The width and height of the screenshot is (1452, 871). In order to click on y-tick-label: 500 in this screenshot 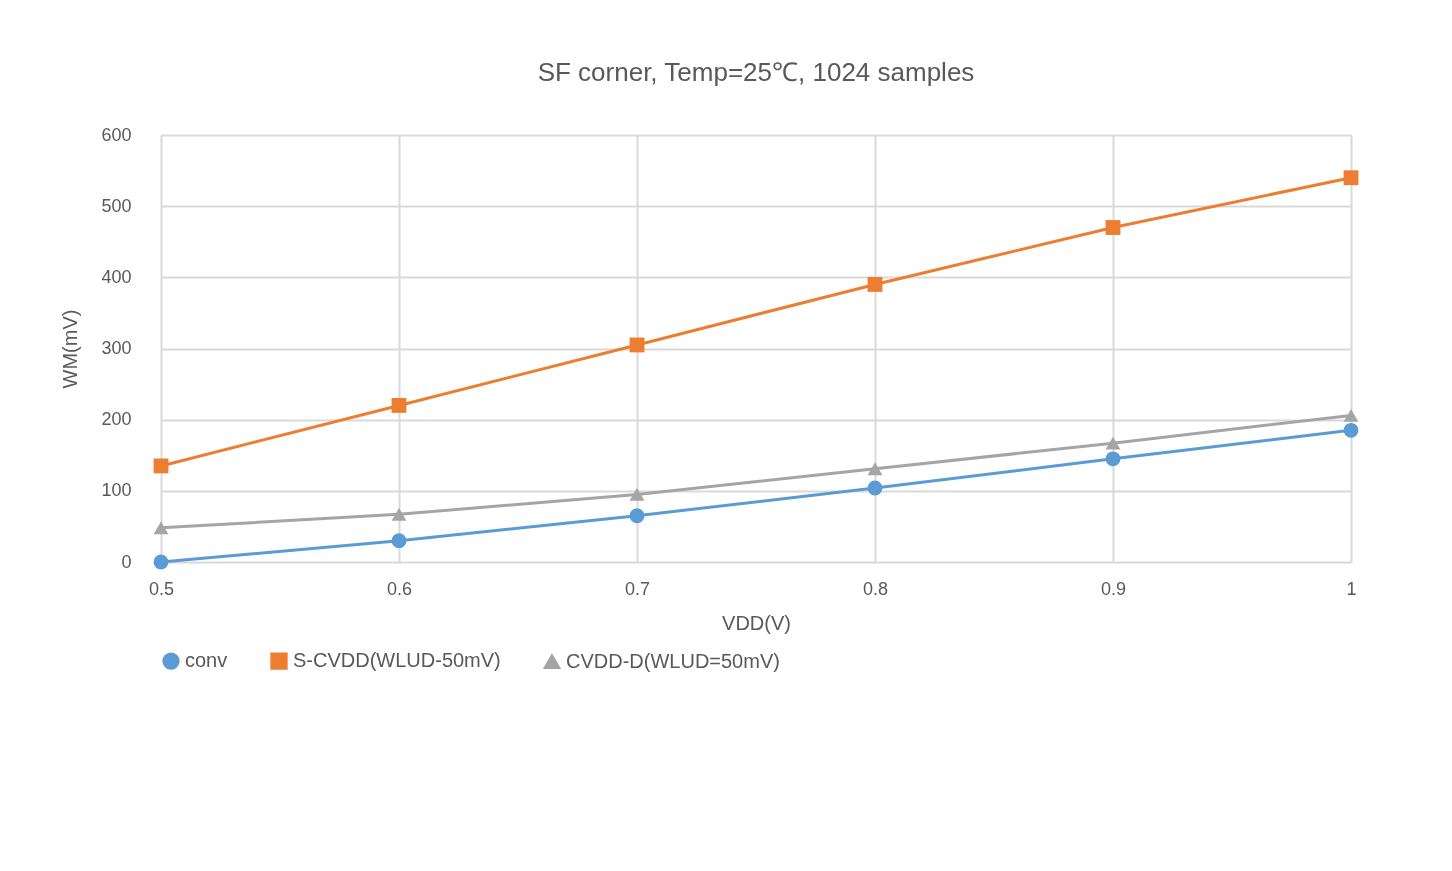, I will do `click(116, 205)`.